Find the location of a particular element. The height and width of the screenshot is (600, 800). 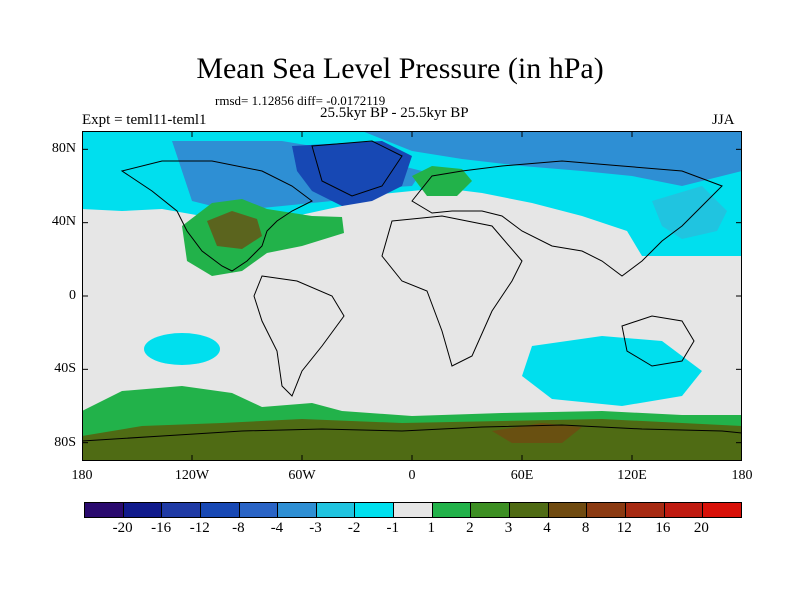

anomaly-region-spacific-cyan is located at coordinates (182, 349).